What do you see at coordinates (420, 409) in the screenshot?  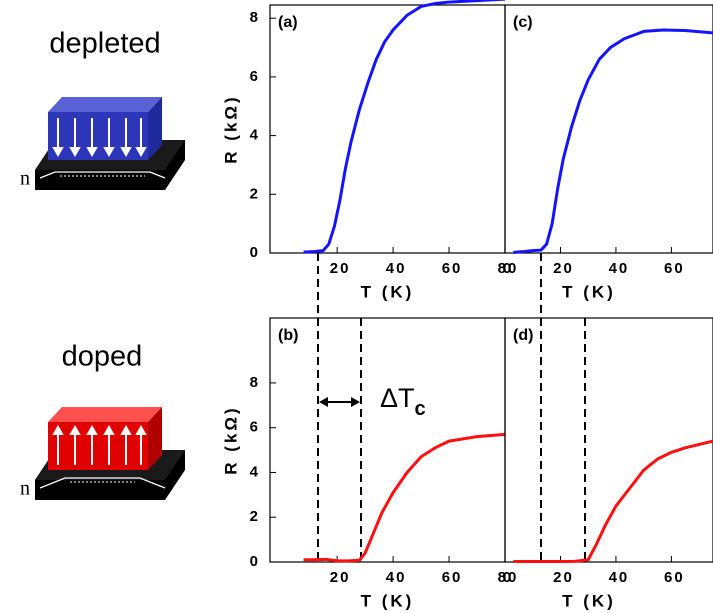 I see `delta-sub: c` at bounding box center [420, 409].